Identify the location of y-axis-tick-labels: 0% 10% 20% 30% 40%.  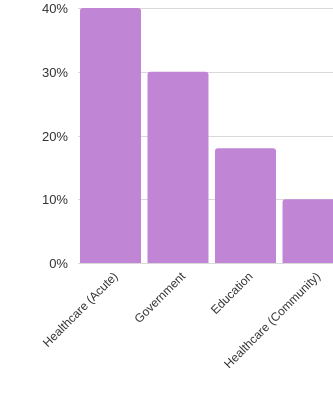
(55, 136).